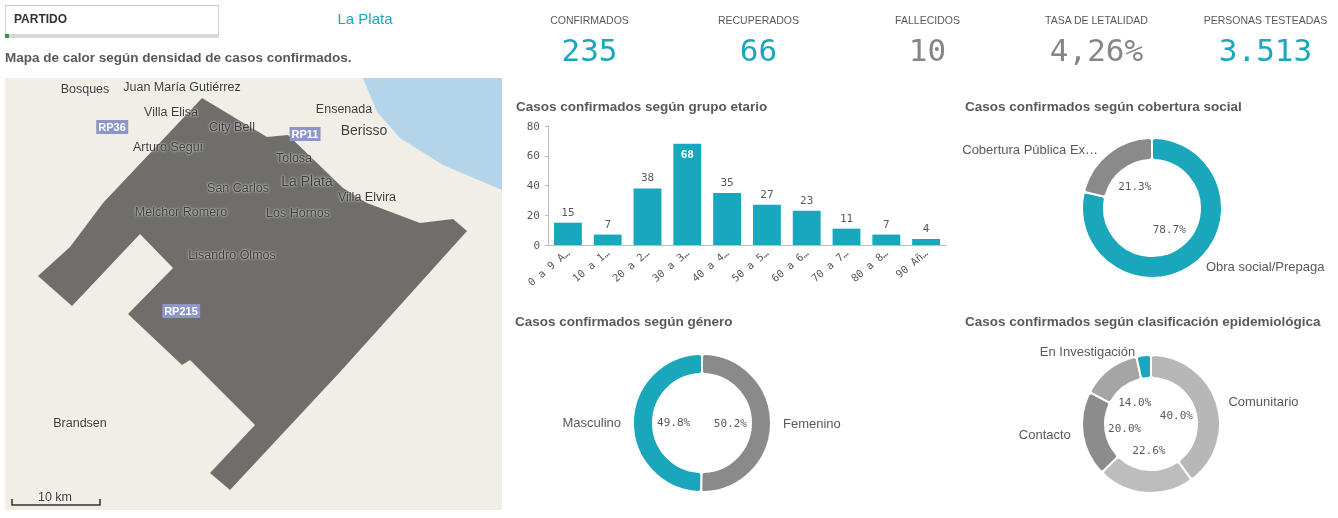 The width and height of the screenshot is (1338, 518). Describe the element at coordinates (1265, 50) in the screenshot. I see `text: 3.513` at that location.